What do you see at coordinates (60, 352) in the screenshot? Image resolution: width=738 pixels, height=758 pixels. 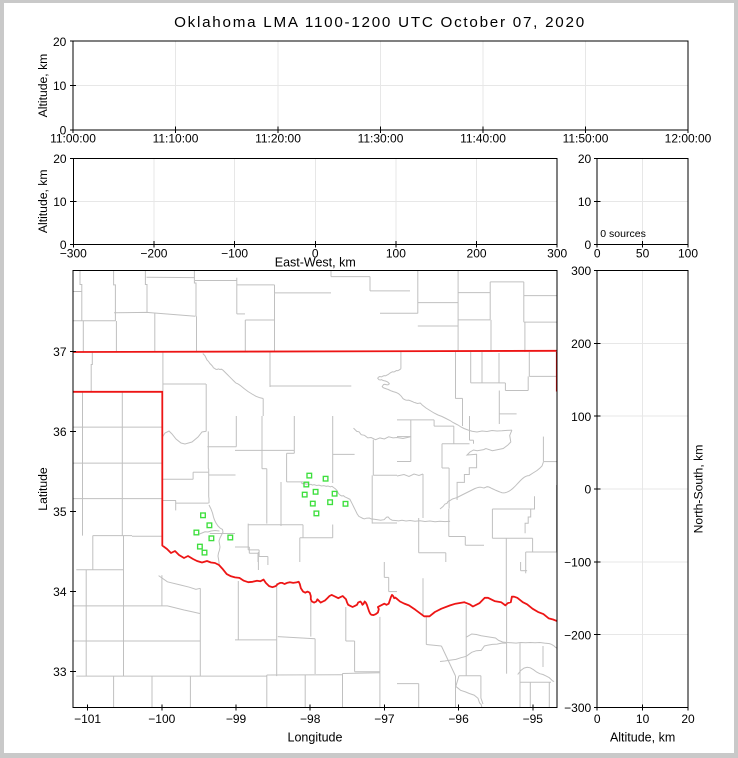 I see `svg-text: 37` at bounding box center [60, 352].